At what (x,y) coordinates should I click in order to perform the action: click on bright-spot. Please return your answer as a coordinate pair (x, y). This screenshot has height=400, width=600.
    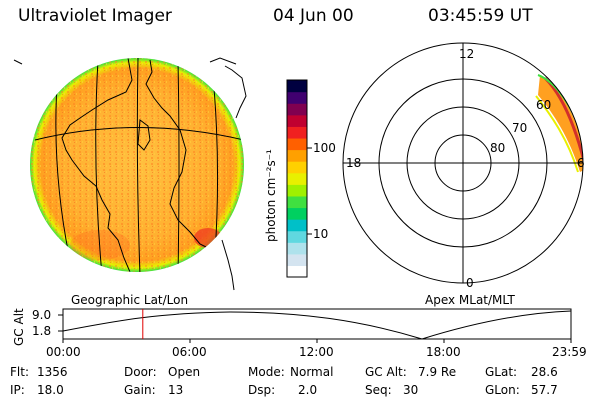
    Looking at the image, I should click on (208, 238).